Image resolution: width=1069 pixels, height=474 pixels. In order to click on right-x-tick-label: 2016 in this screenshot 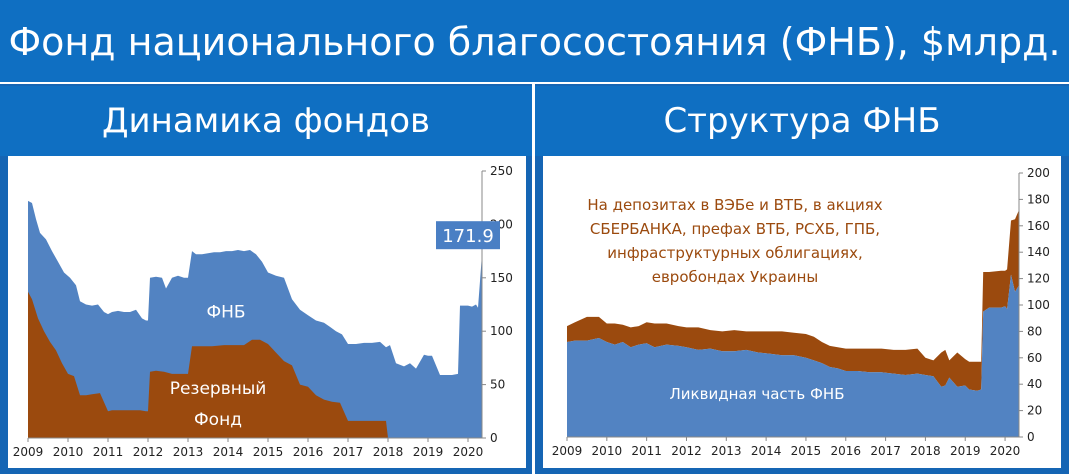, I will do `click(845, 451)`.